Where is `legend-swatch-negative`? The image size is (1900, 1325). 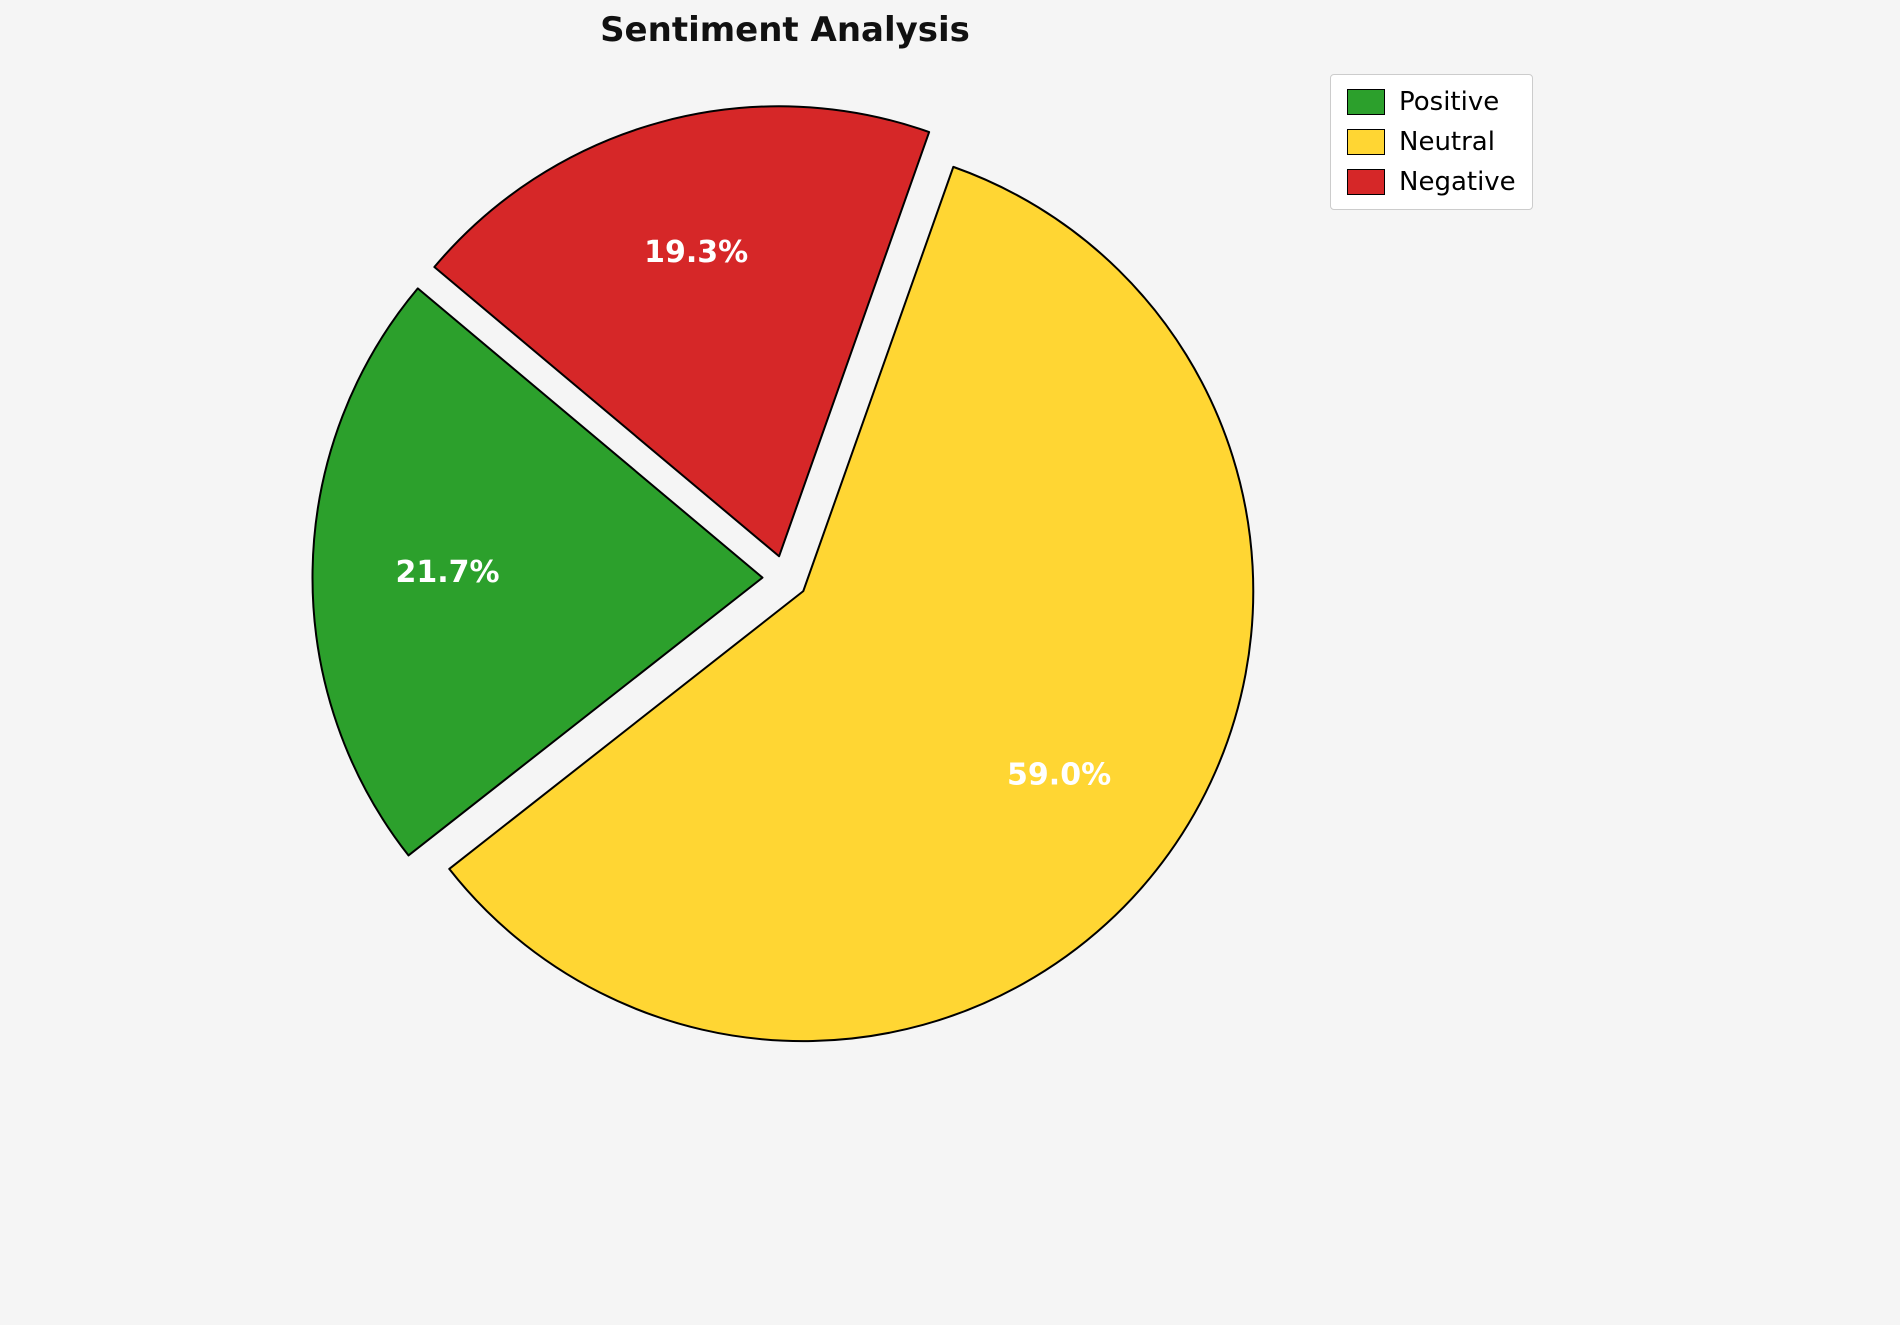 legend-swatch-negative is located at coordinates (1366, 182).